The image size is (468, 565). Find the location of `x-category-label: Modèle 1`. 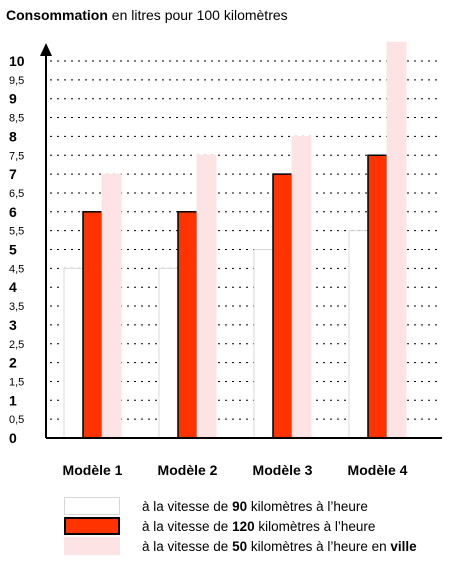

x-category-label: Modèle 1 is located at coordinates (93, 470).